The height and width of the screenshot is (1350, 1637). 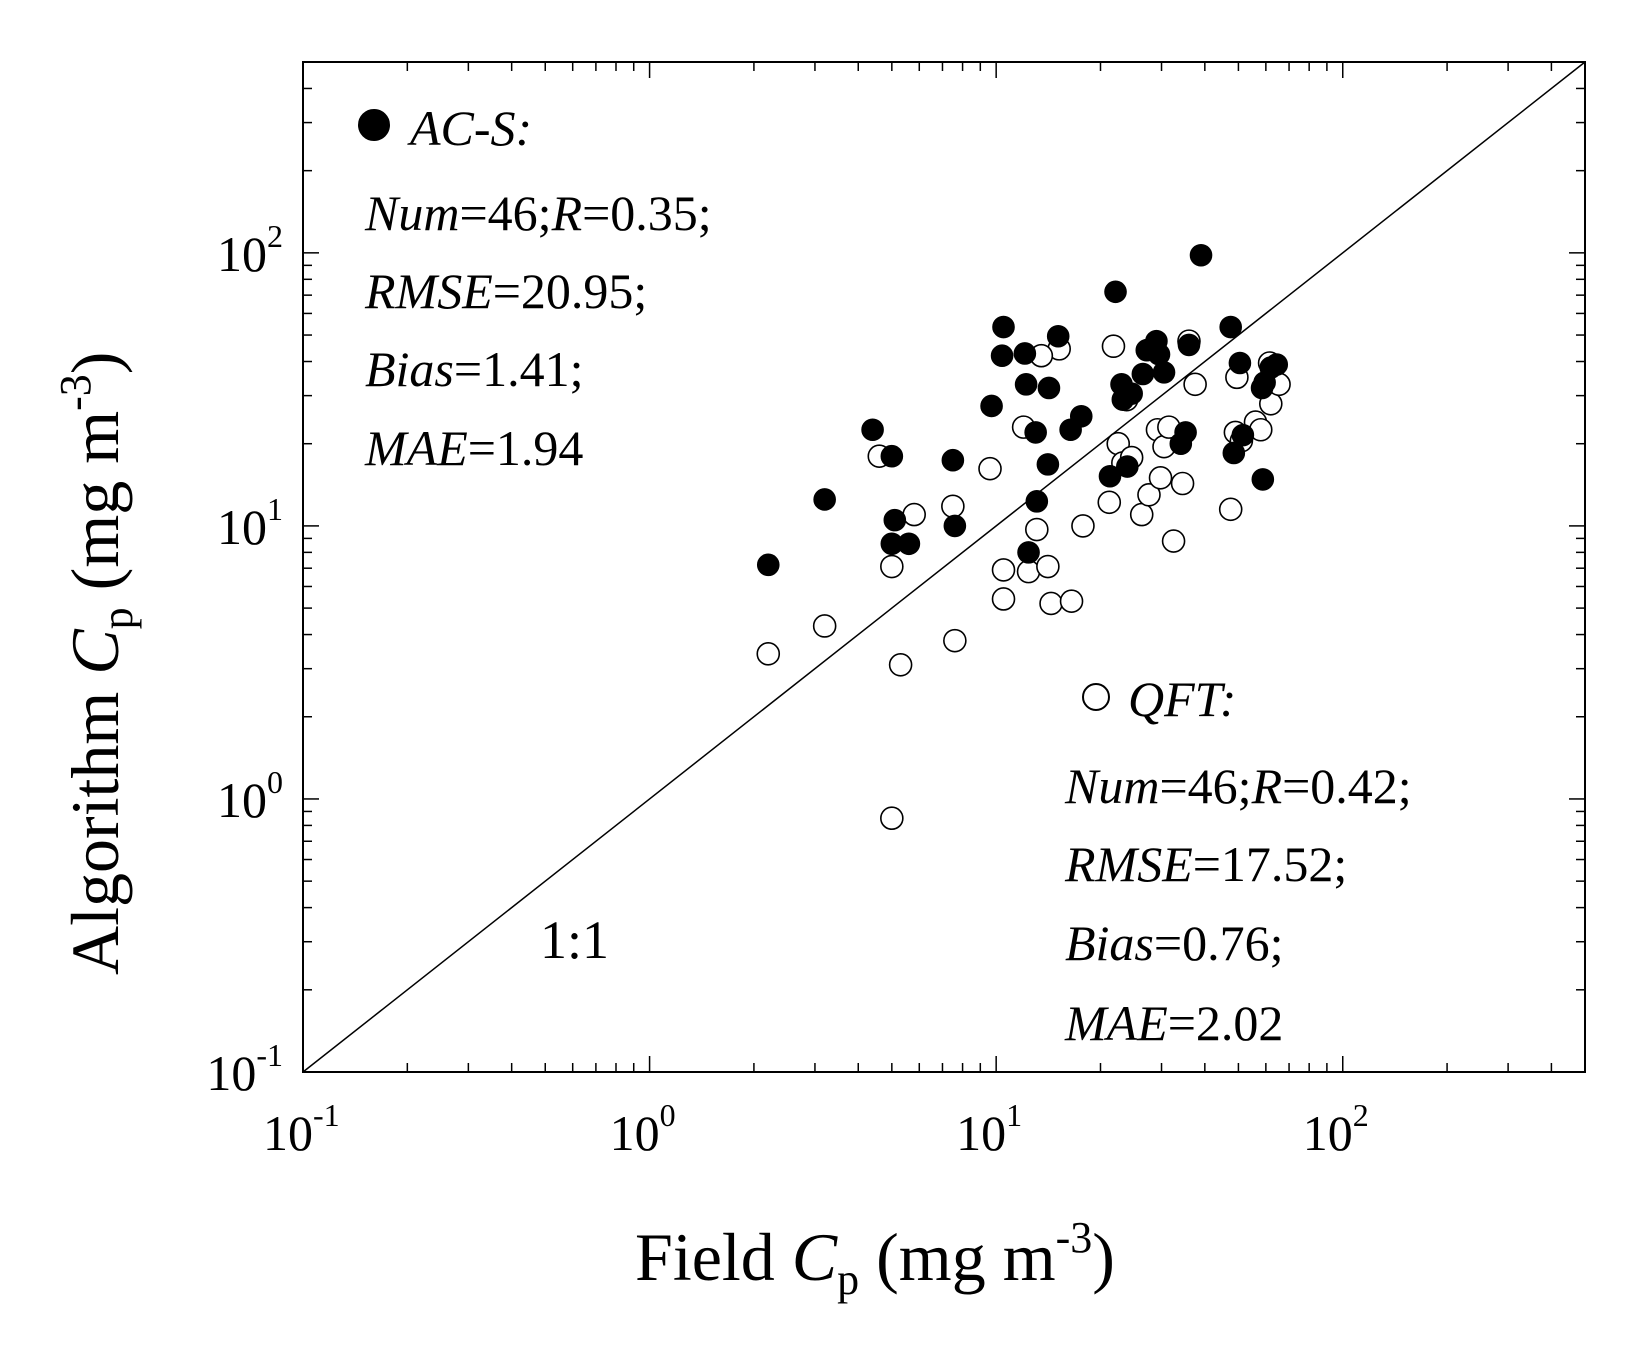 I want to click on x-tick-label: 10², so click(x=1336, y=1129).